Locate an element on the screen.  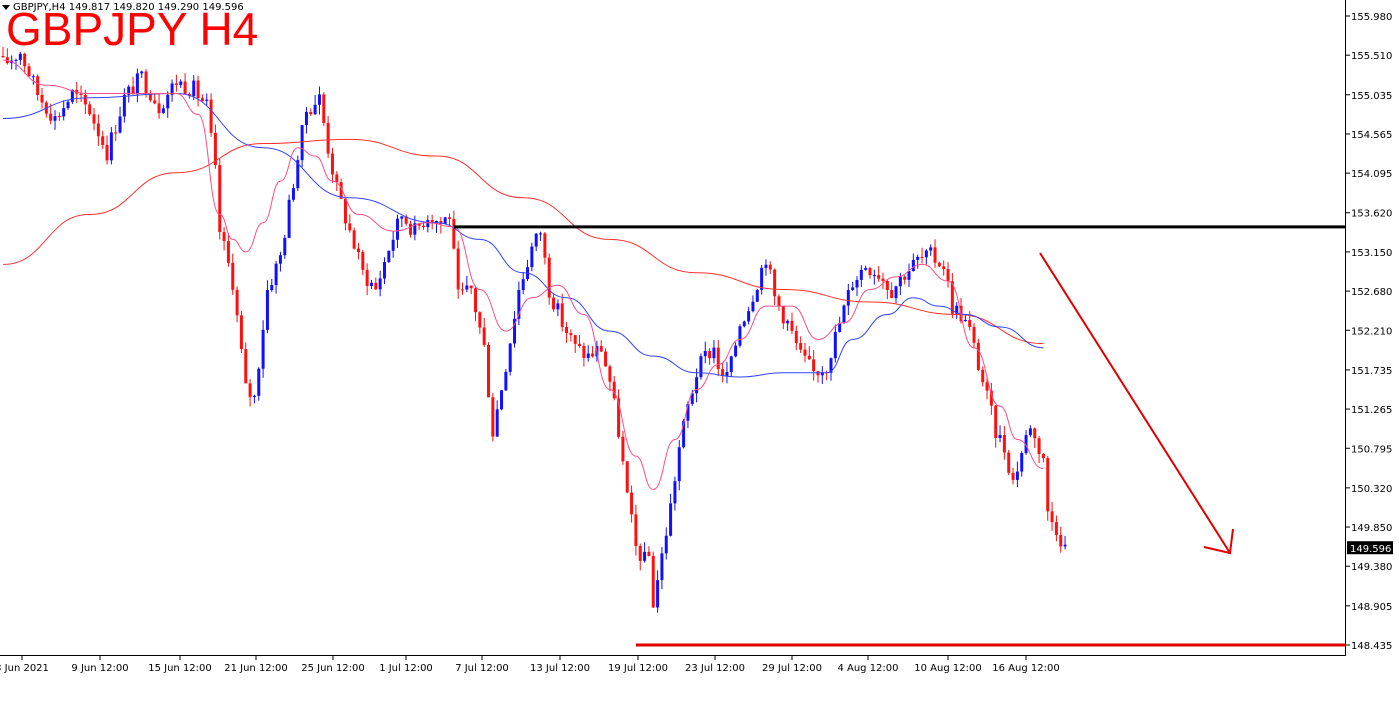
current-price-tag: 149.596 is located at coordinates (1370, 548).